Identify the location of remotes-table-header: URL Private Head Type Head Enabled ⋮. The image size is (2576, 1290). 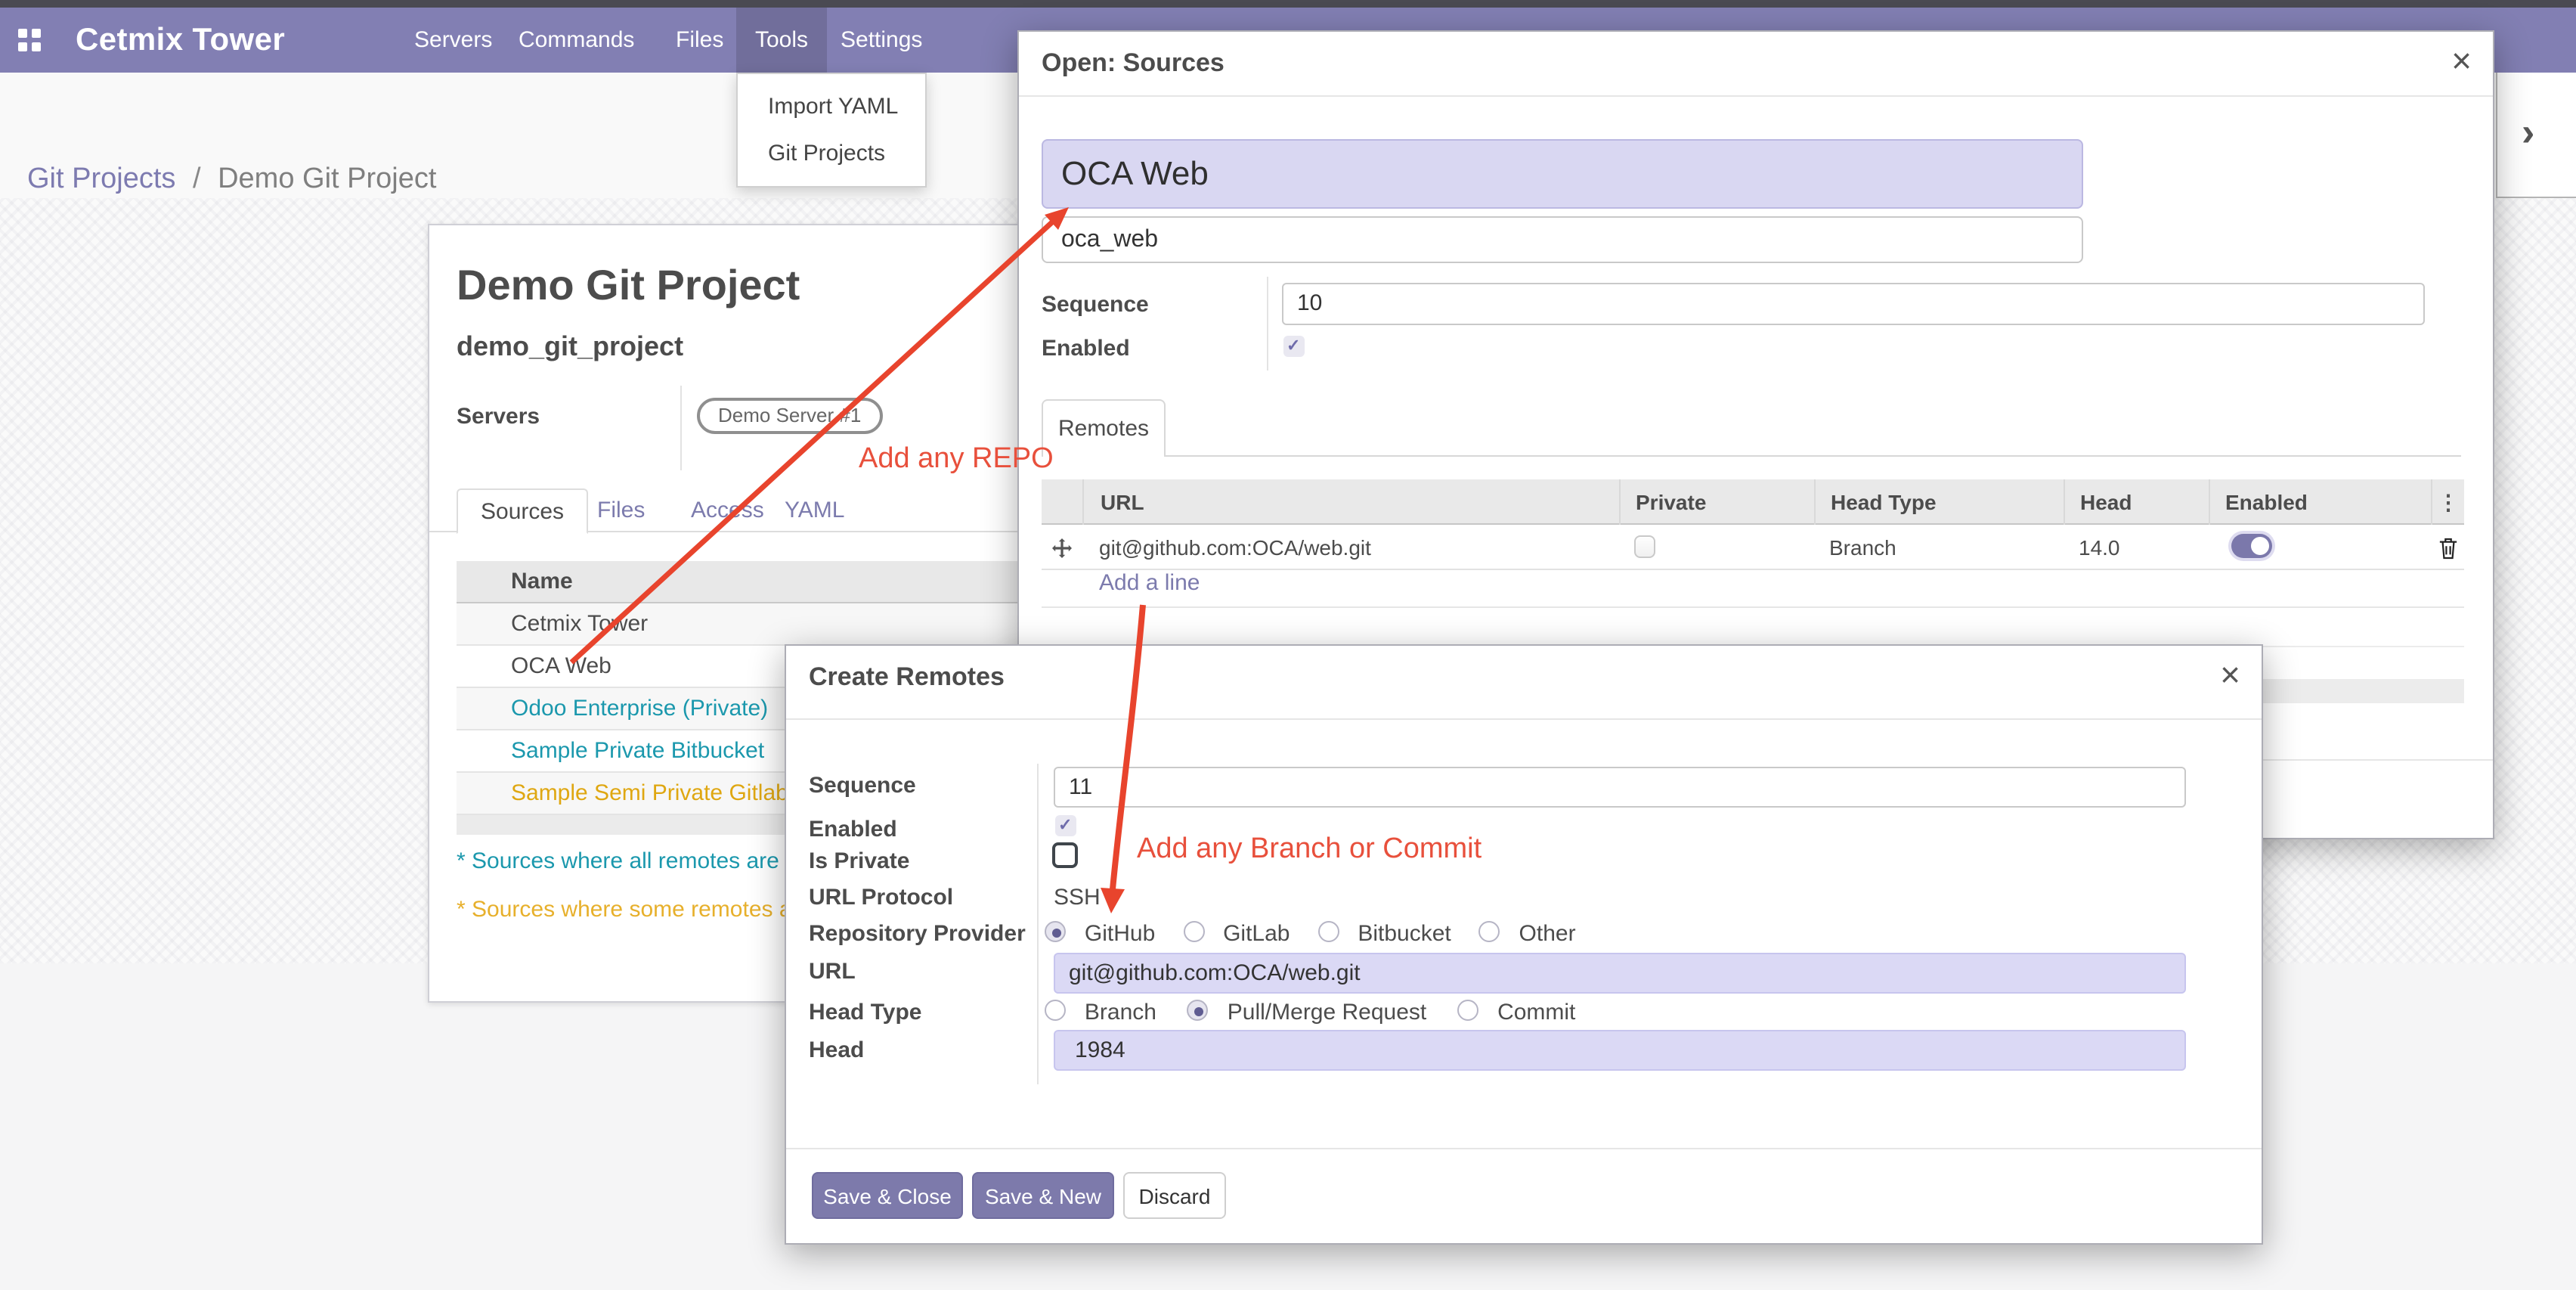
(1753, 502).